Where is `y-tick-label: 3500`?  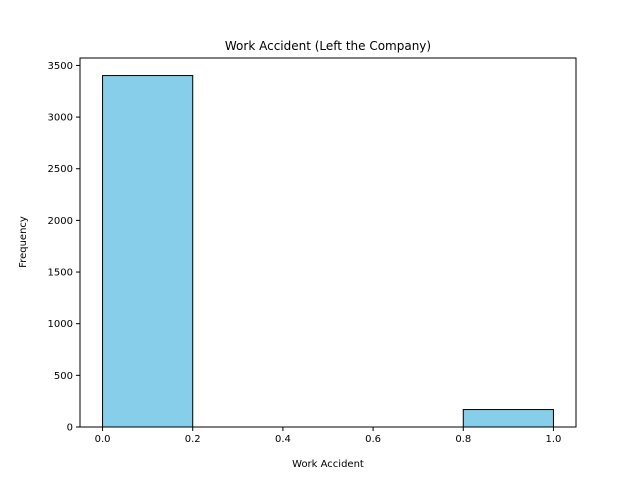
y-tick-label: 3500 is located at coordinates (60, 66).